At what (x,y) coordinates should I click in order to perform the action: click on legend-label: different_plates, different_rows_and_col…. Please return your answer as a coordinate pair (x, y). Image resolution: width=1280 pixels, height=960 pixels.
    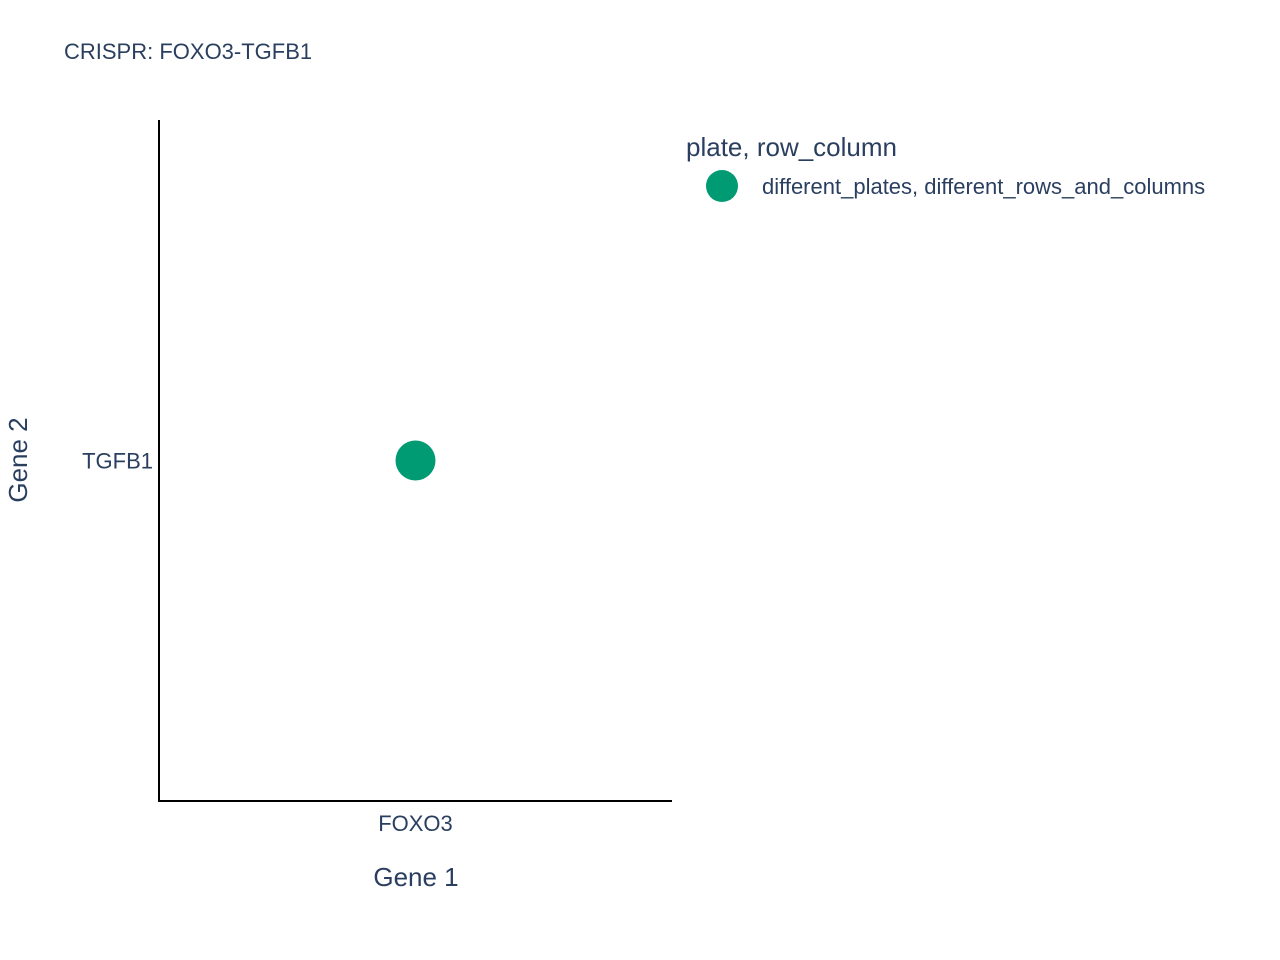
    Looking at the image, I should click on (983, 186).